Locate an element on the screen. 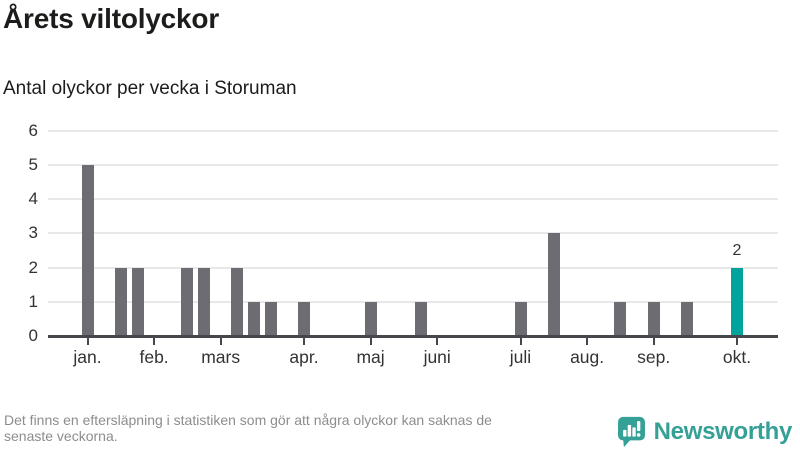 This screenshot has width=800, height=450. footnote-line-2: senaste veckorna. is located at coordinates (61, 436).